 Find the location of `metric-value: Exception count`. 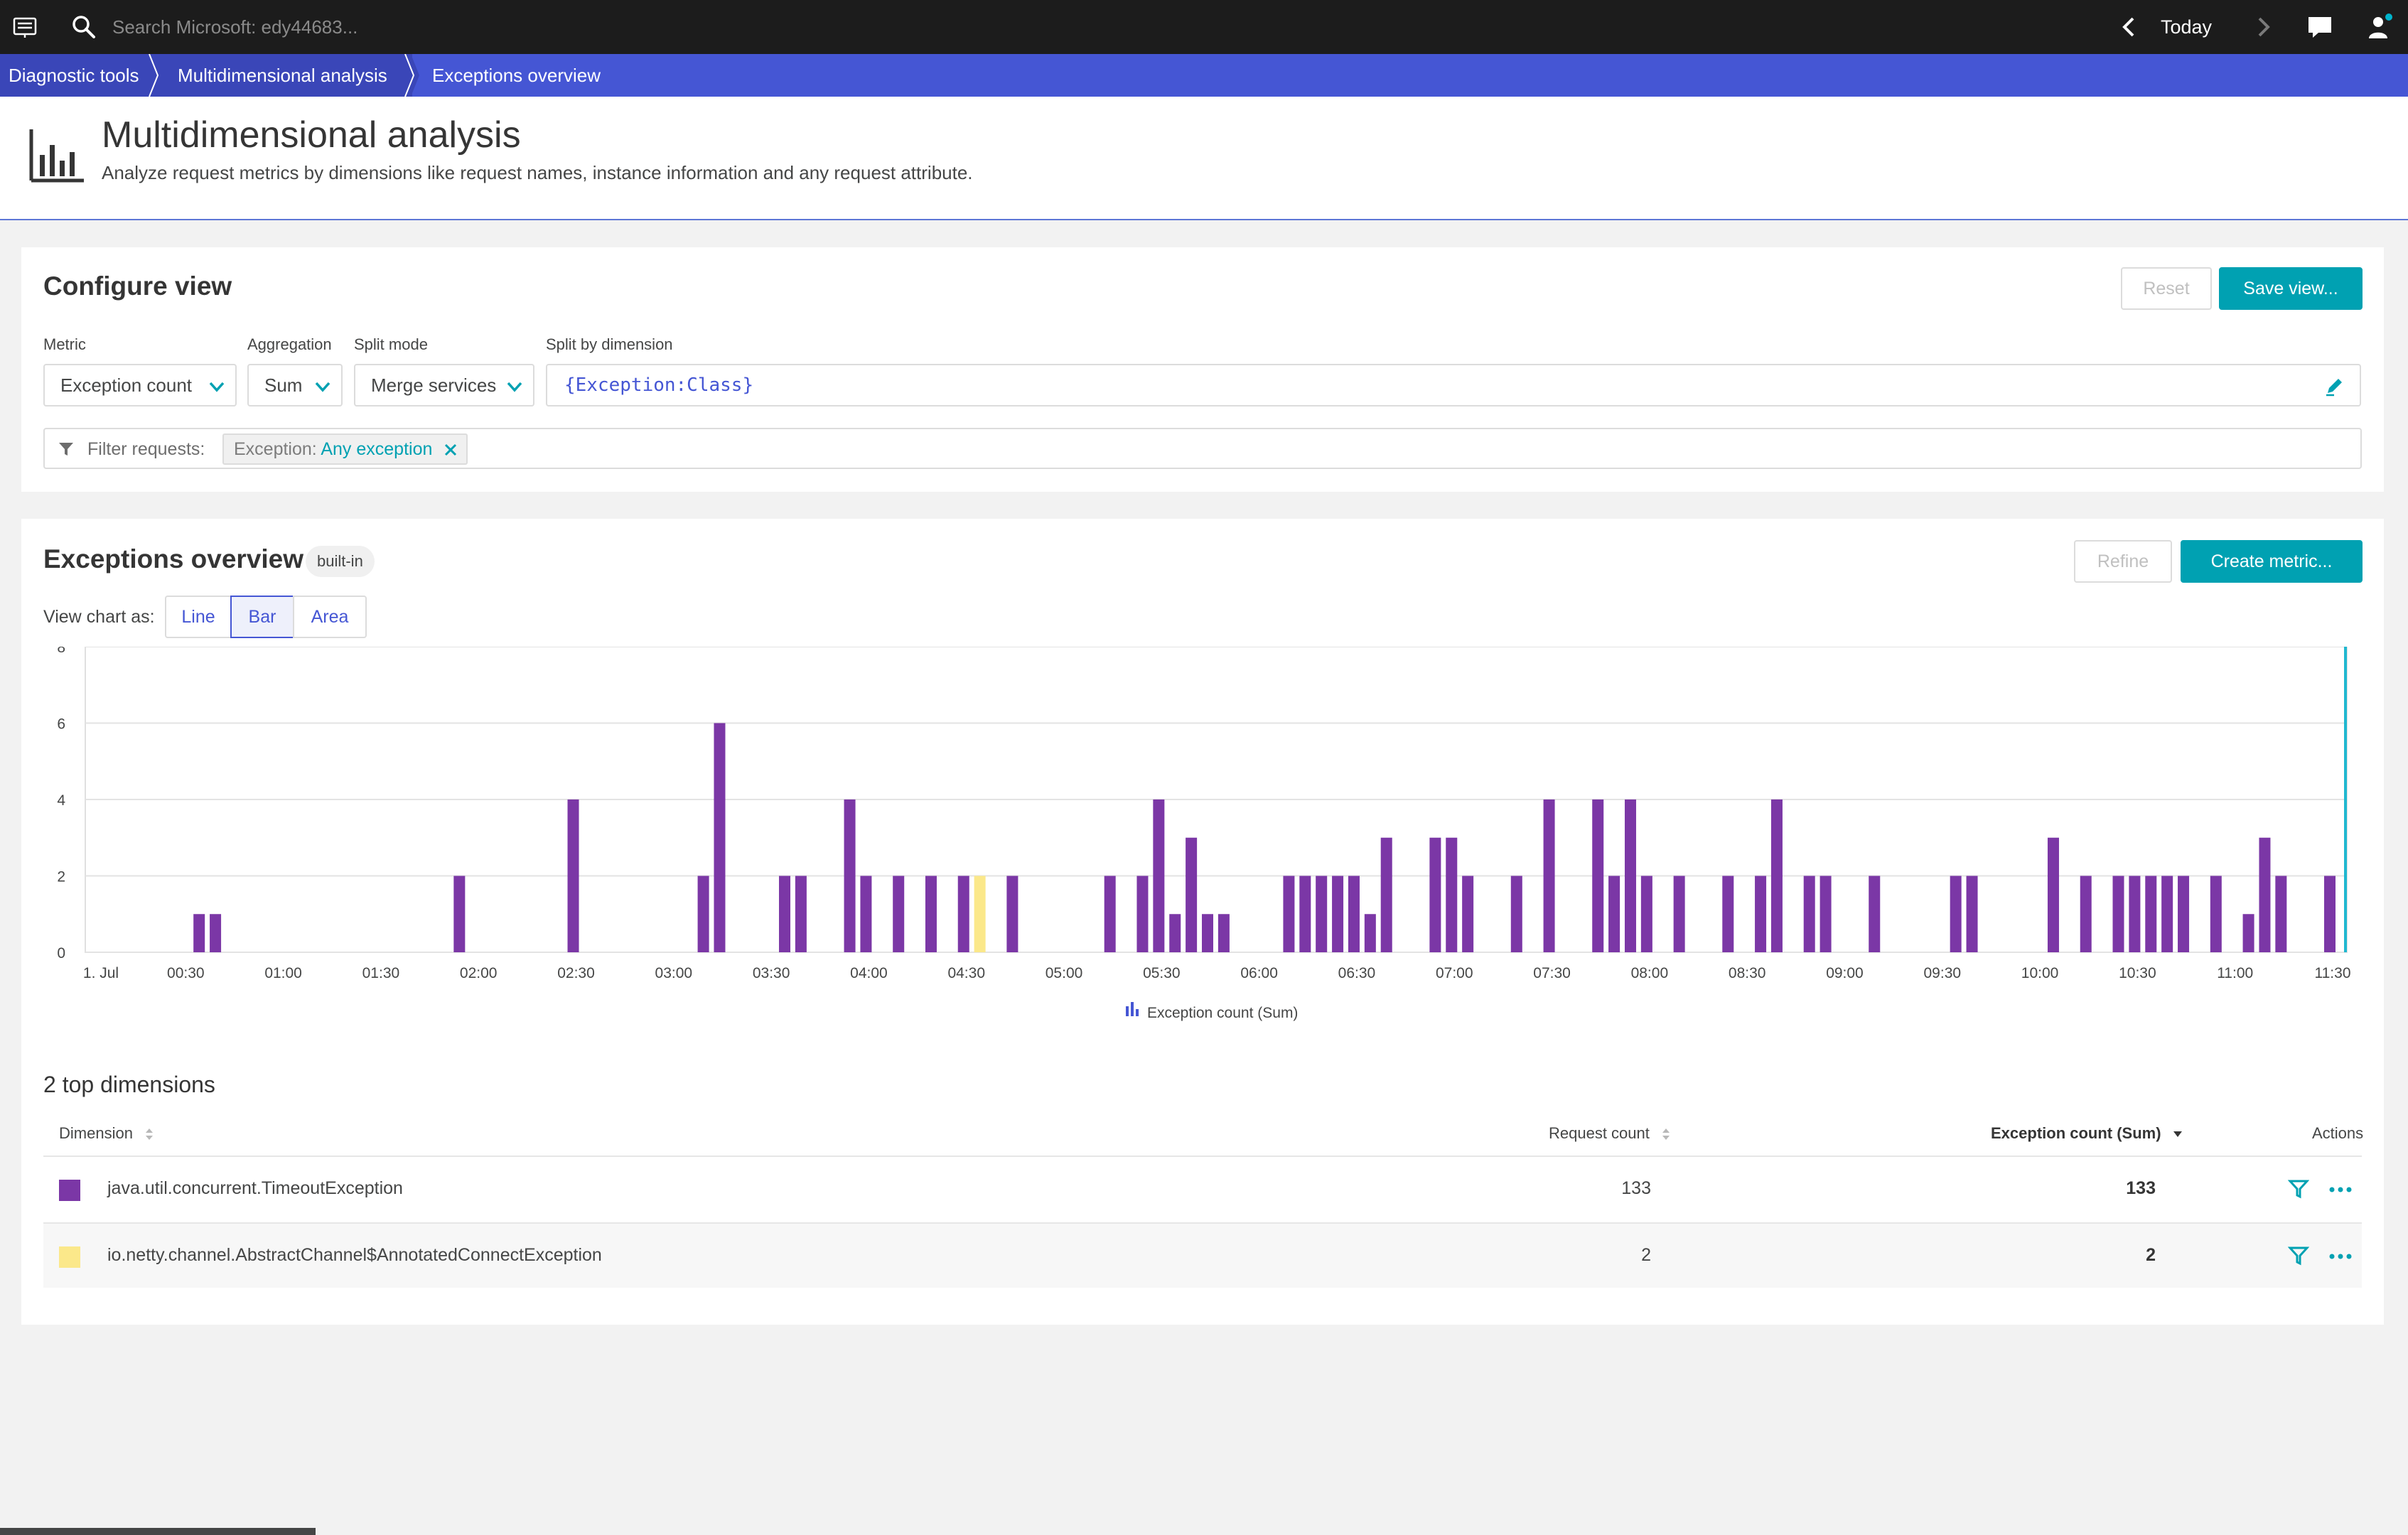

metric-value: Exception count is located at coordinates (126, 385).